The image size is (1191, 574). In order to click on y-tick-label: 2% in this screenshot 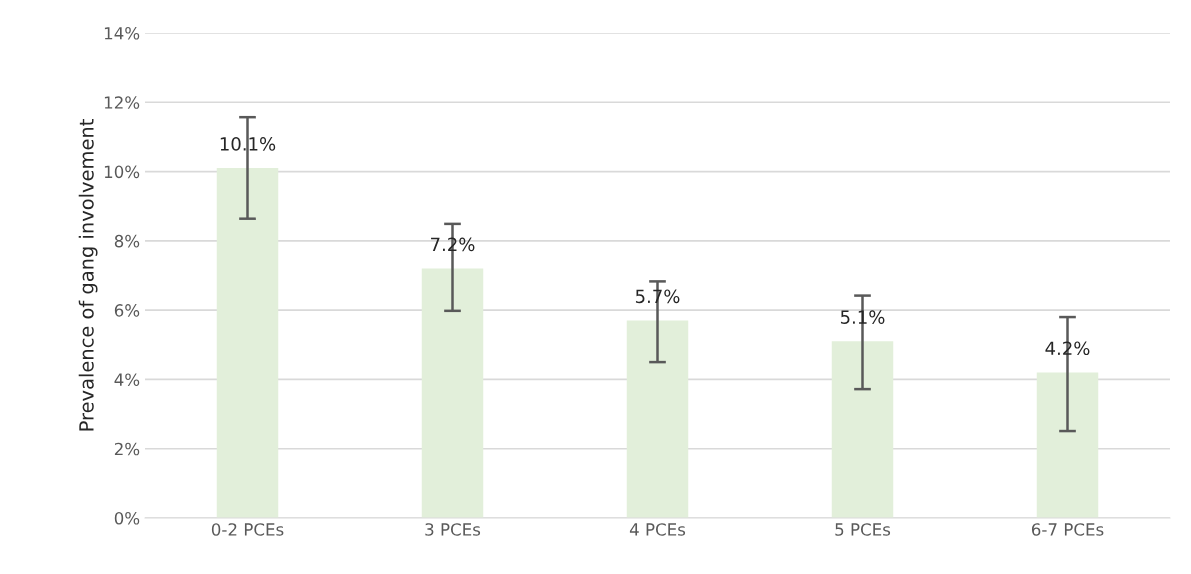, I will do `click(127, 449)`.